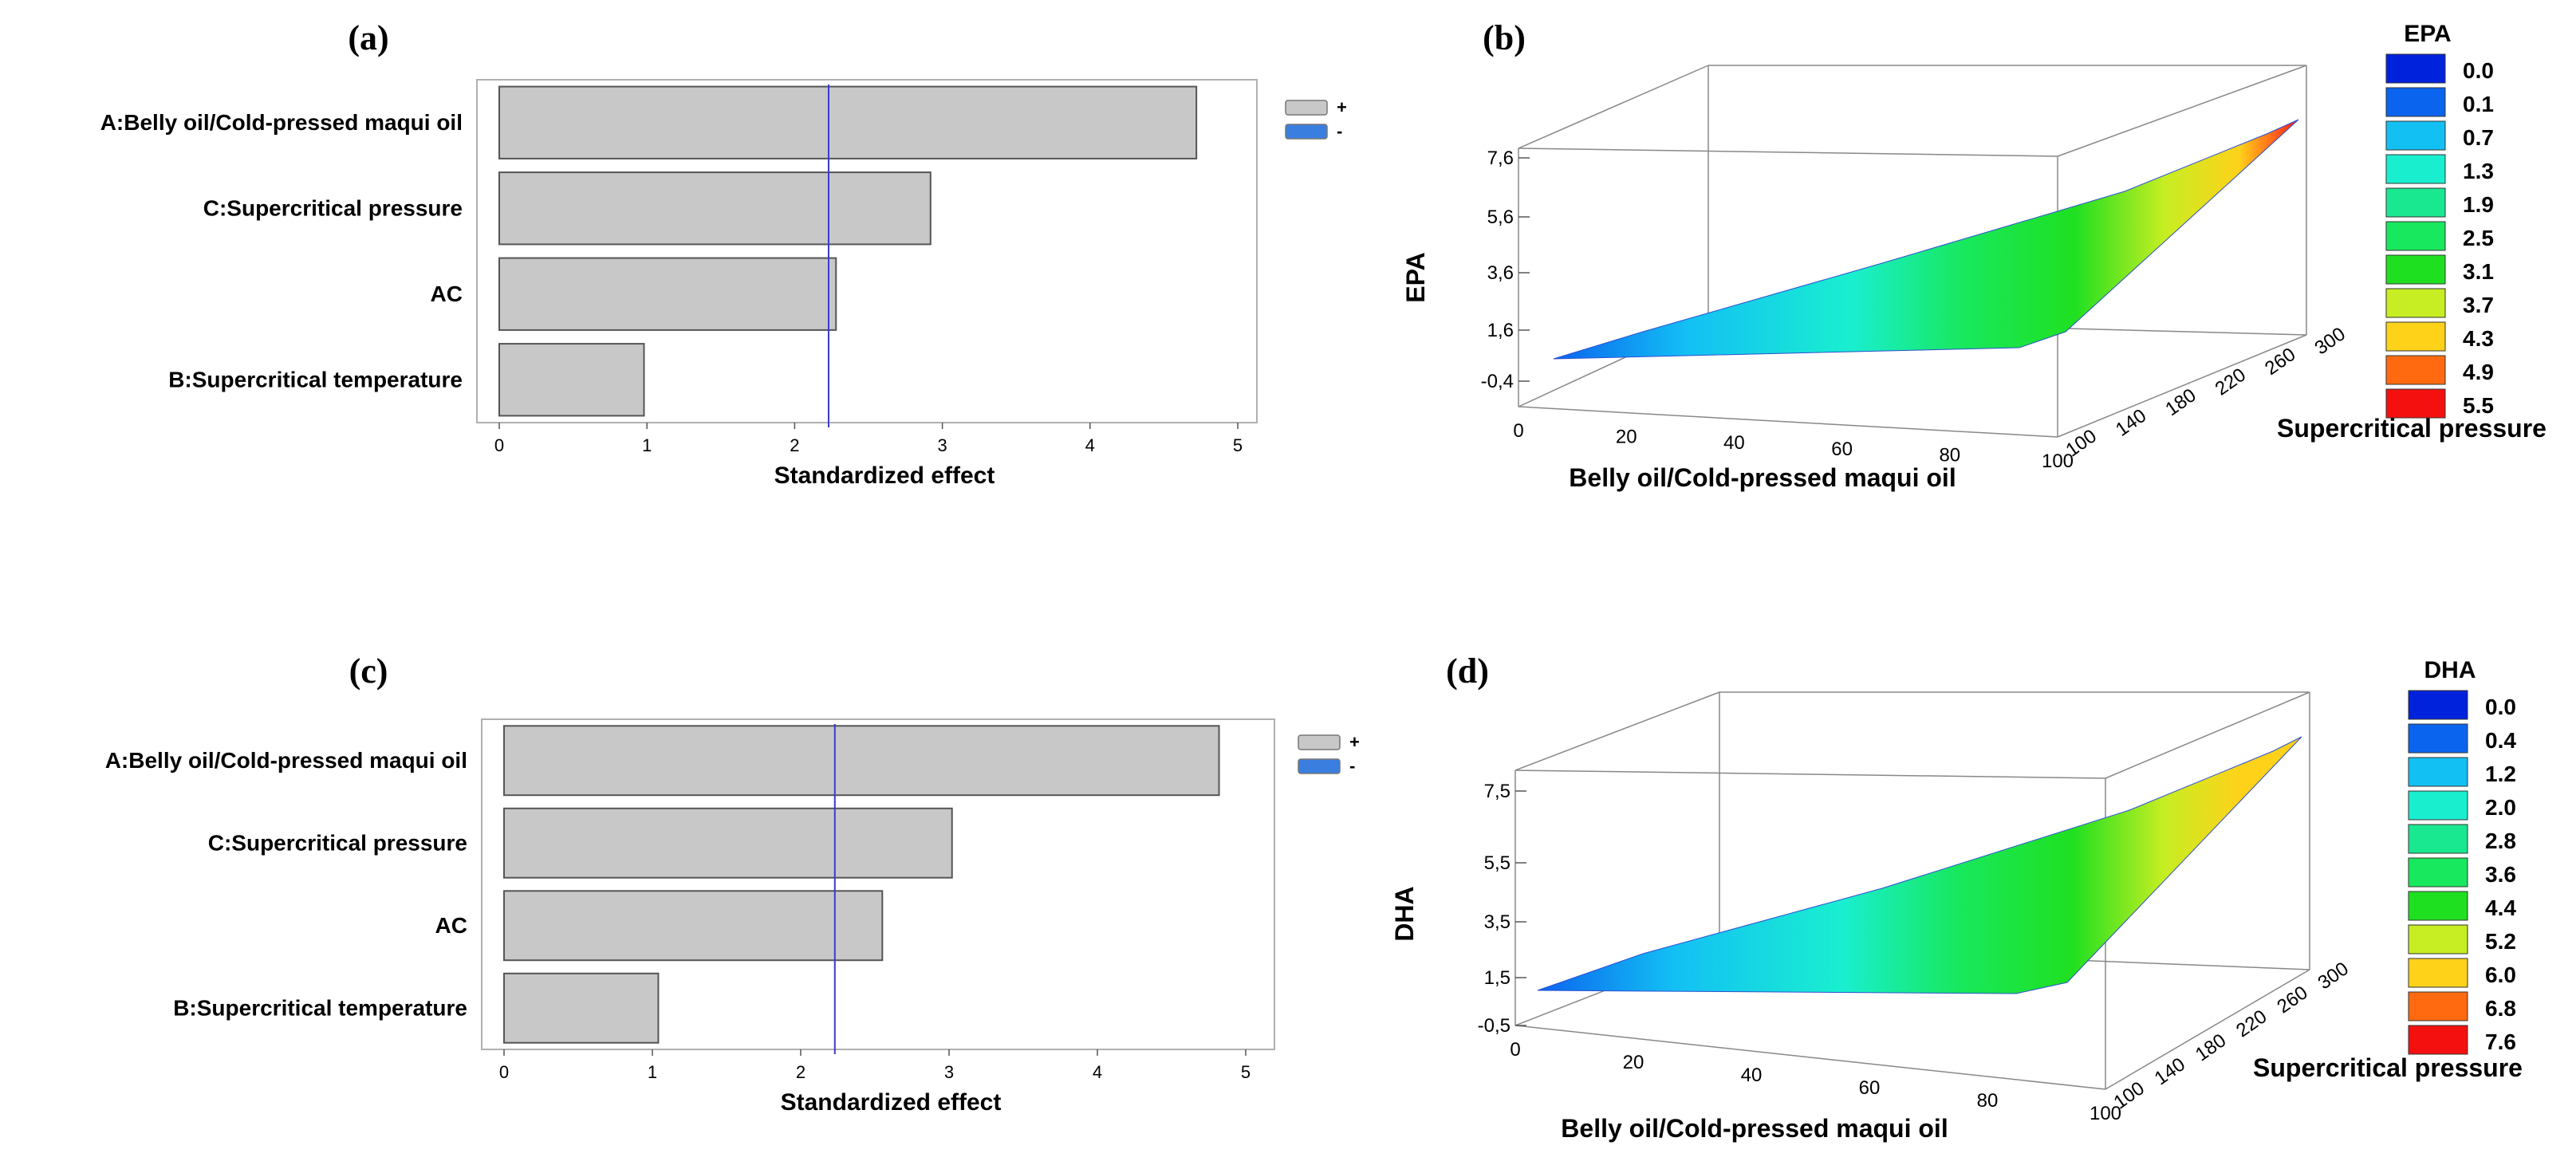  Describe the element at coordinates (1752, 1075) in the screenshot. I see `x-tick-label: 40` at that location.